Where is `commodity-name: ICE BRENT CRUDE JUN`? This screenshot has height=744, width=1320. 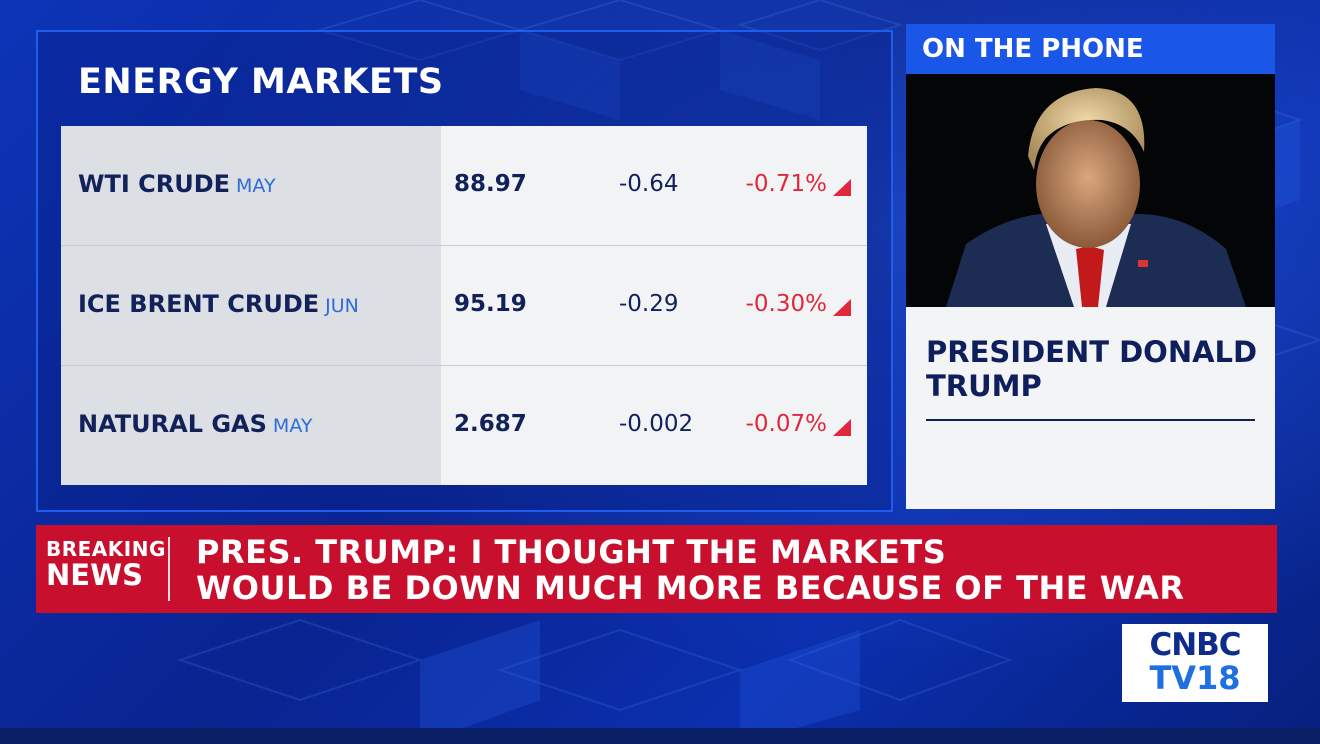
commodity-name: ICE BRENT CRUDE JUN is located at coordinates (218, 304).